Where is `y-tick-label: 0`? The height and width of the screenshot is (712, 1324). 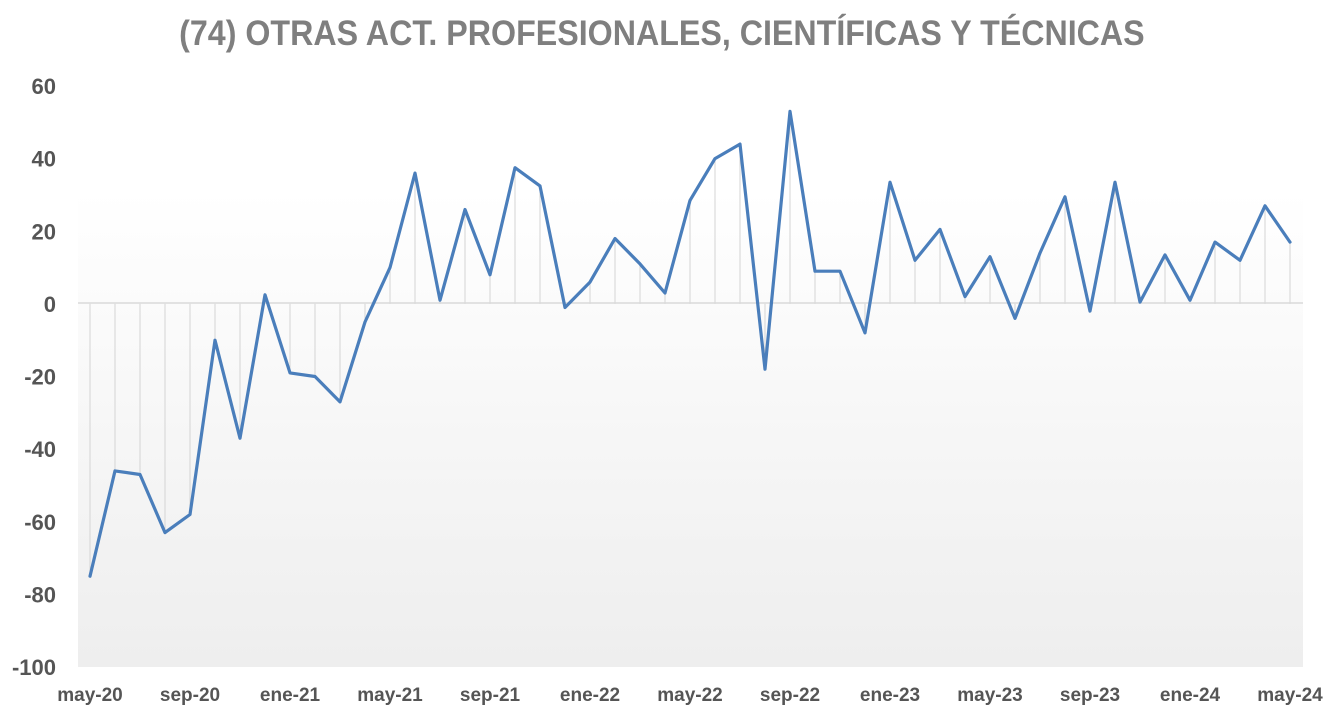
y-tick-label: 0 is located at coordinates (50, 304).